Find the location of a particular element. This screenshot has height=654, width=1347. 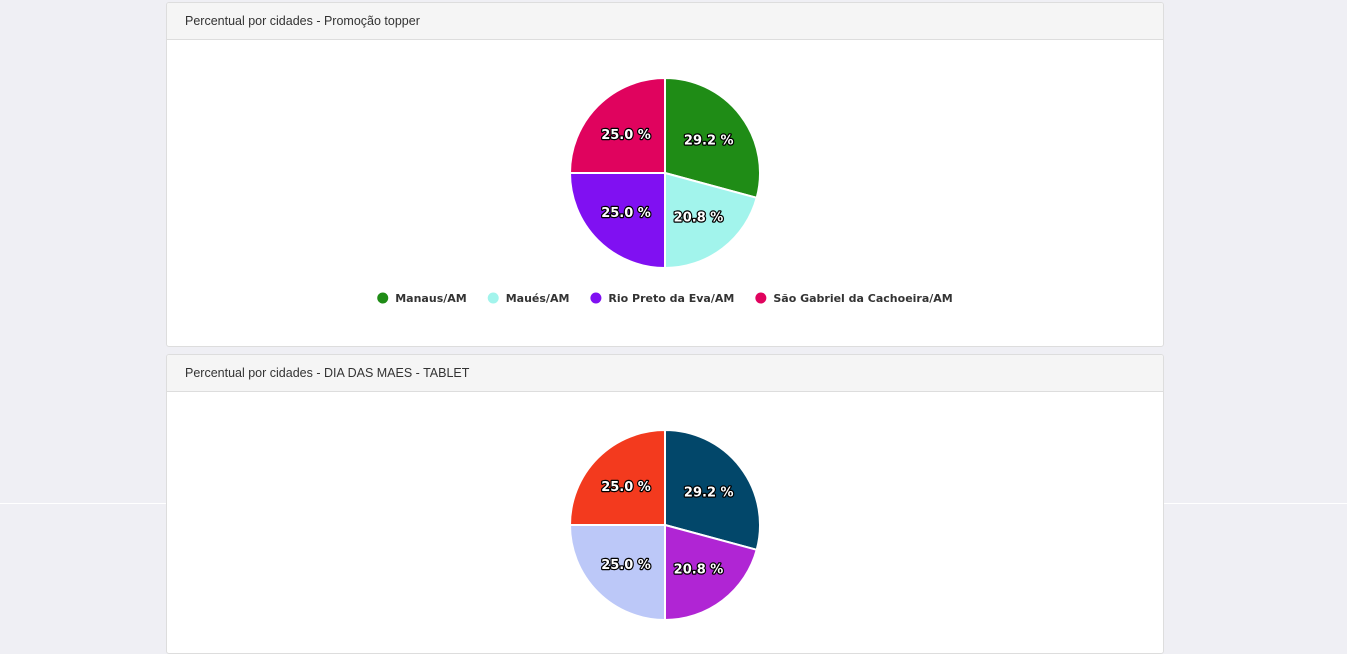

legend-item-rio-preto-da-eva-am: Rio Preto da Eva/AM is located at coordinates (662, 298).